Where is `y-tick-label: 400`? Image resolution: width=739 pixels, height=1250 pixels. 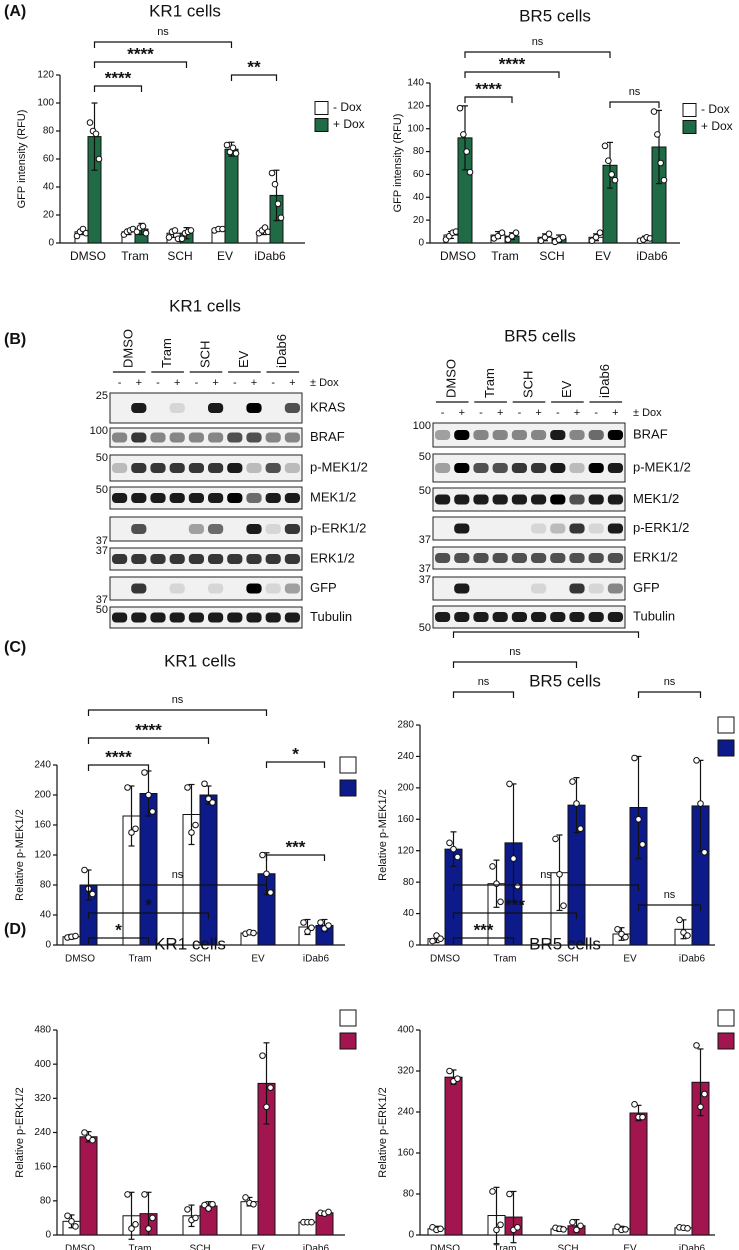
y-tick-label: 400 is located at coordinates (42, 1064).